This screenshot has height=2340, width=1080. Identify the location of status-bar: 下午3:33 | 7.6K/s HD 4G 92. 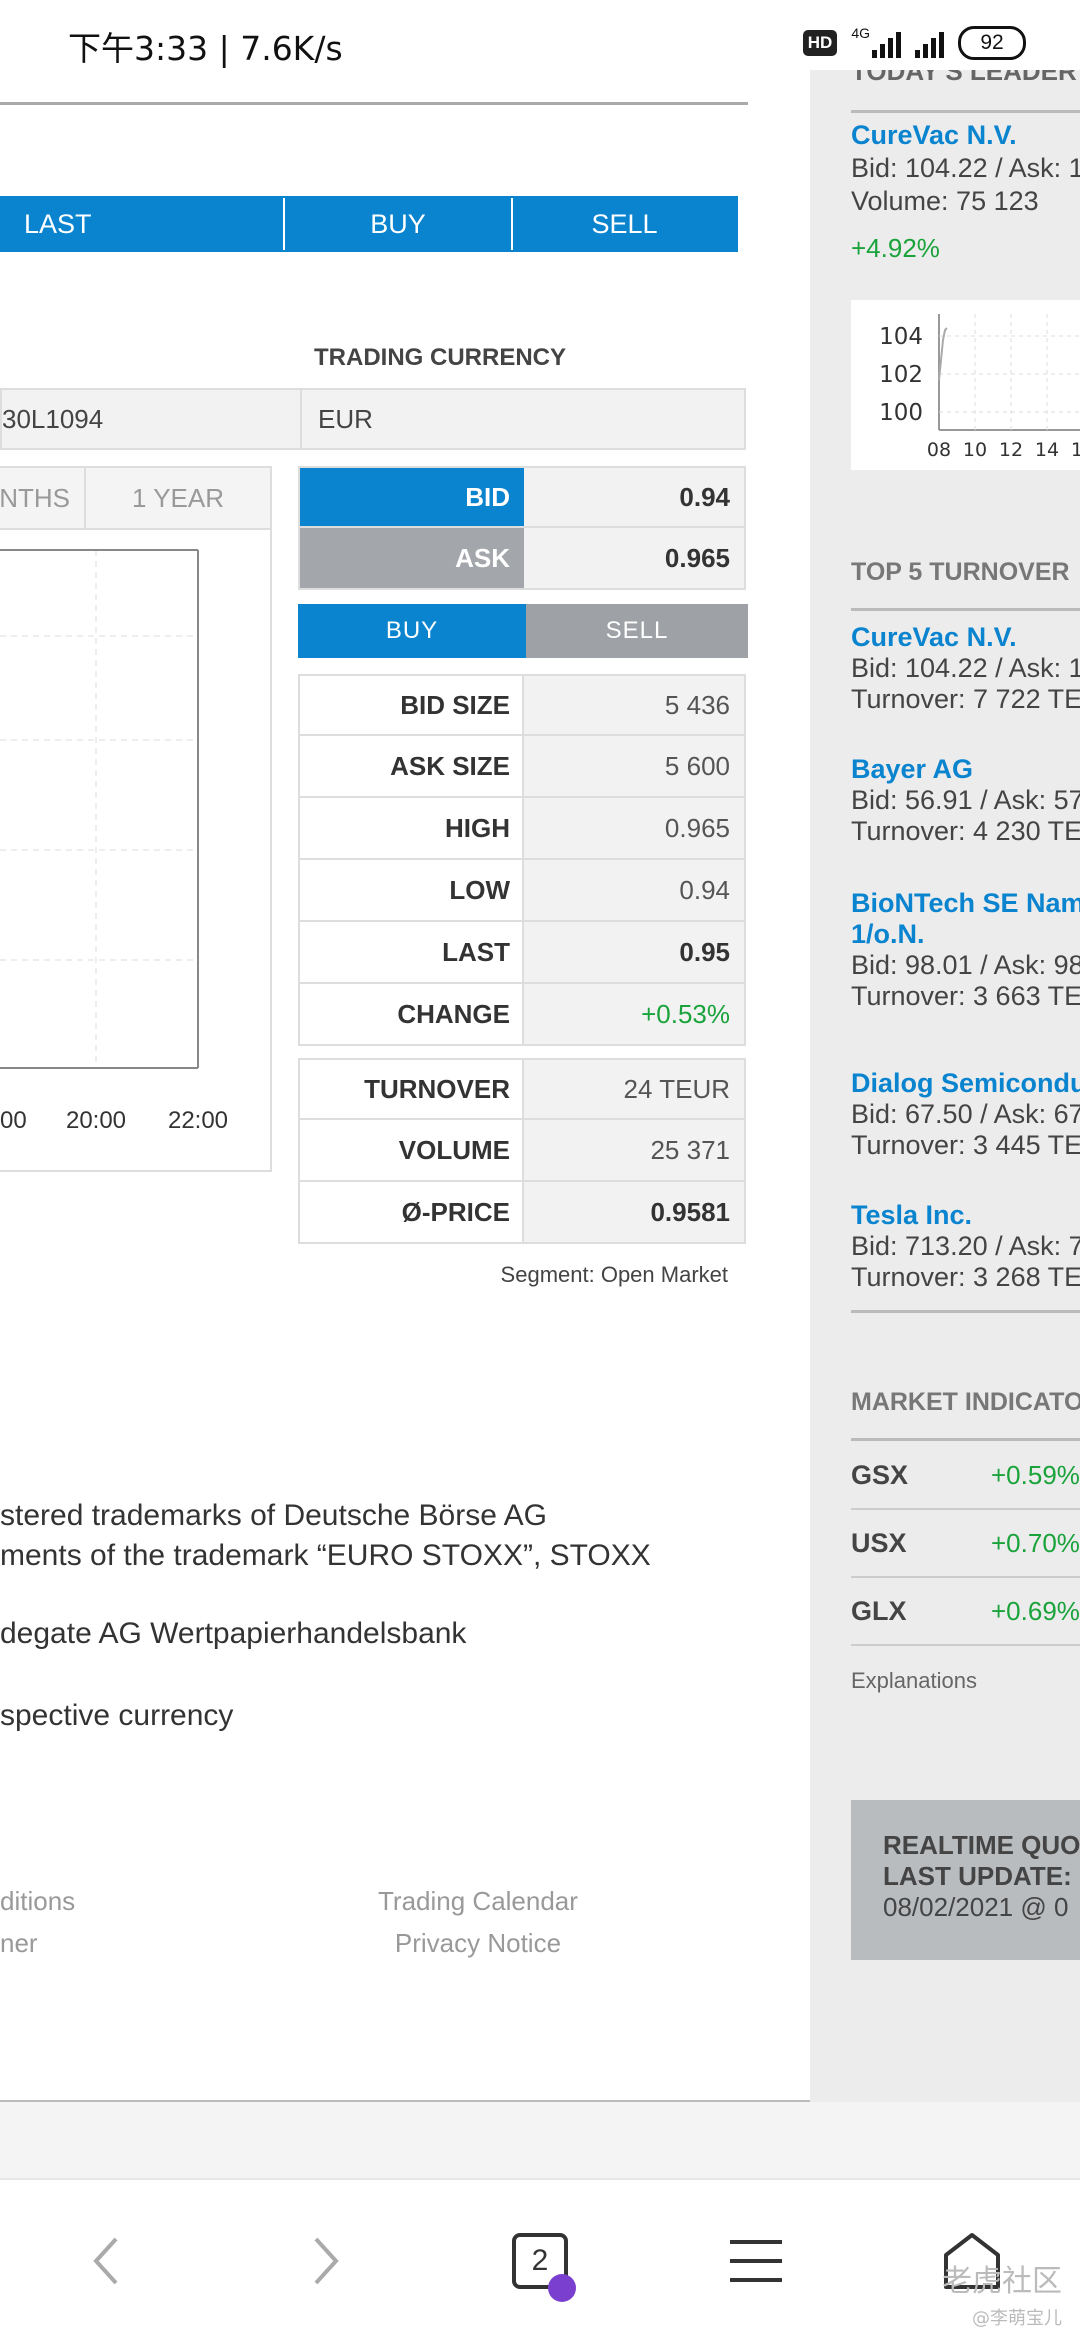
(540, 45).